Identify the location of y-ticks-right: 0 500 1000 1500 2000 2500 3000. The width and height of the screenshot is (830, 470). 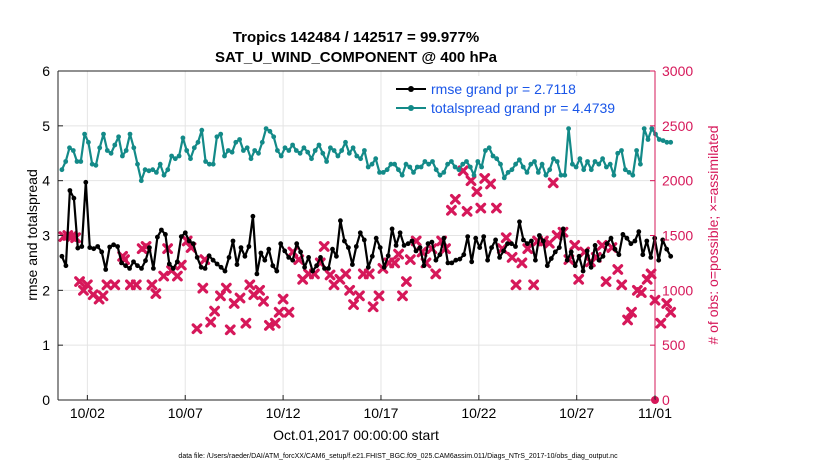
(671, 235).